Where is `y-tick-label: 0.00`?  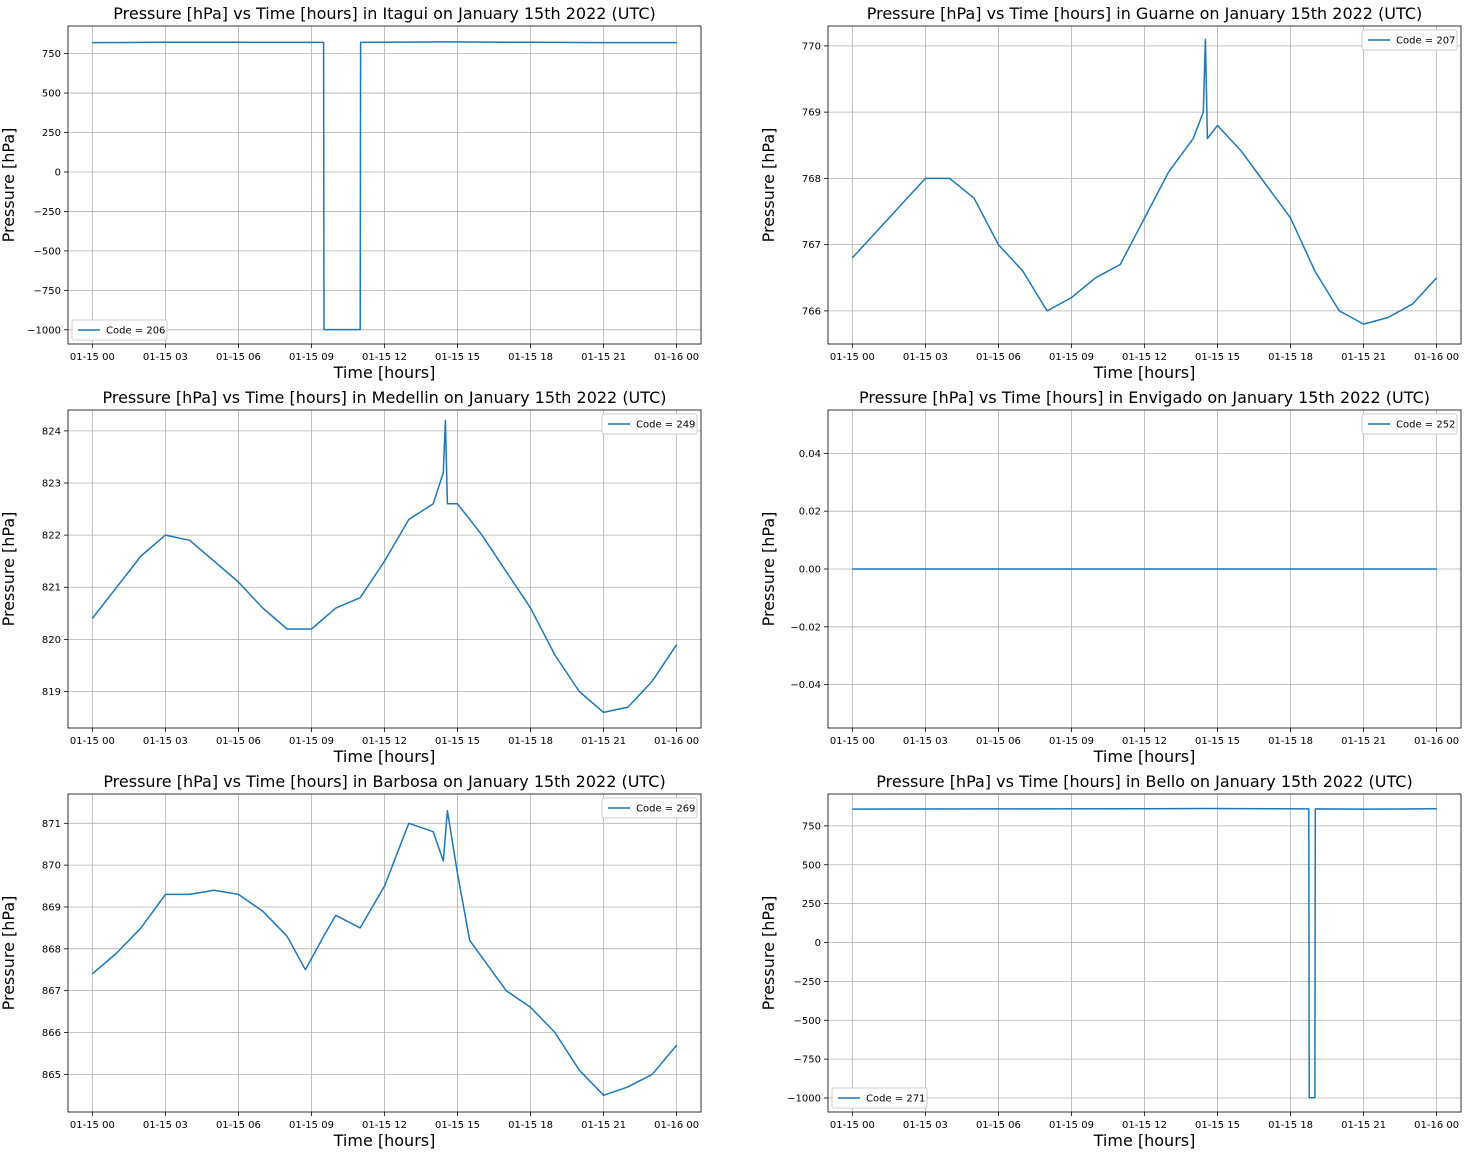 y-tick-label: 0.00 is located at coordinates (810, 570).